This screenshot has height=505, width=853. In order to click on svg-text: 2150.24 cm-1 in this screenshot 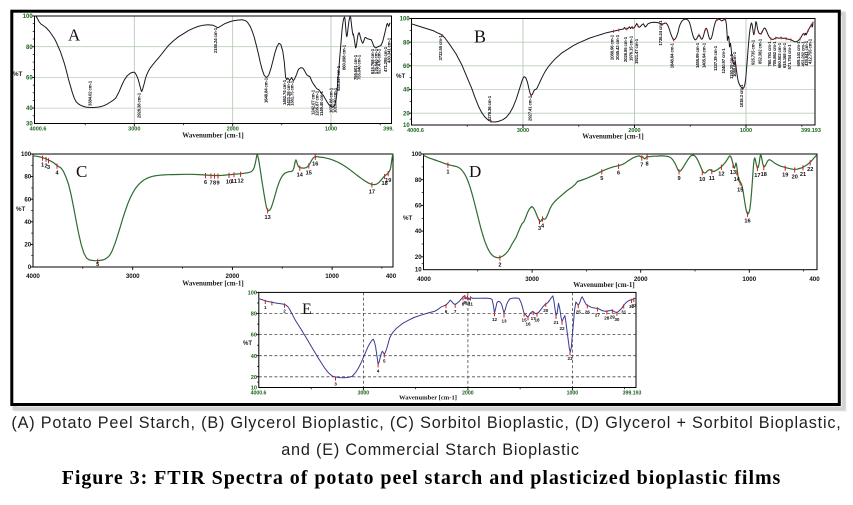, I will do `click(215, 40)`.